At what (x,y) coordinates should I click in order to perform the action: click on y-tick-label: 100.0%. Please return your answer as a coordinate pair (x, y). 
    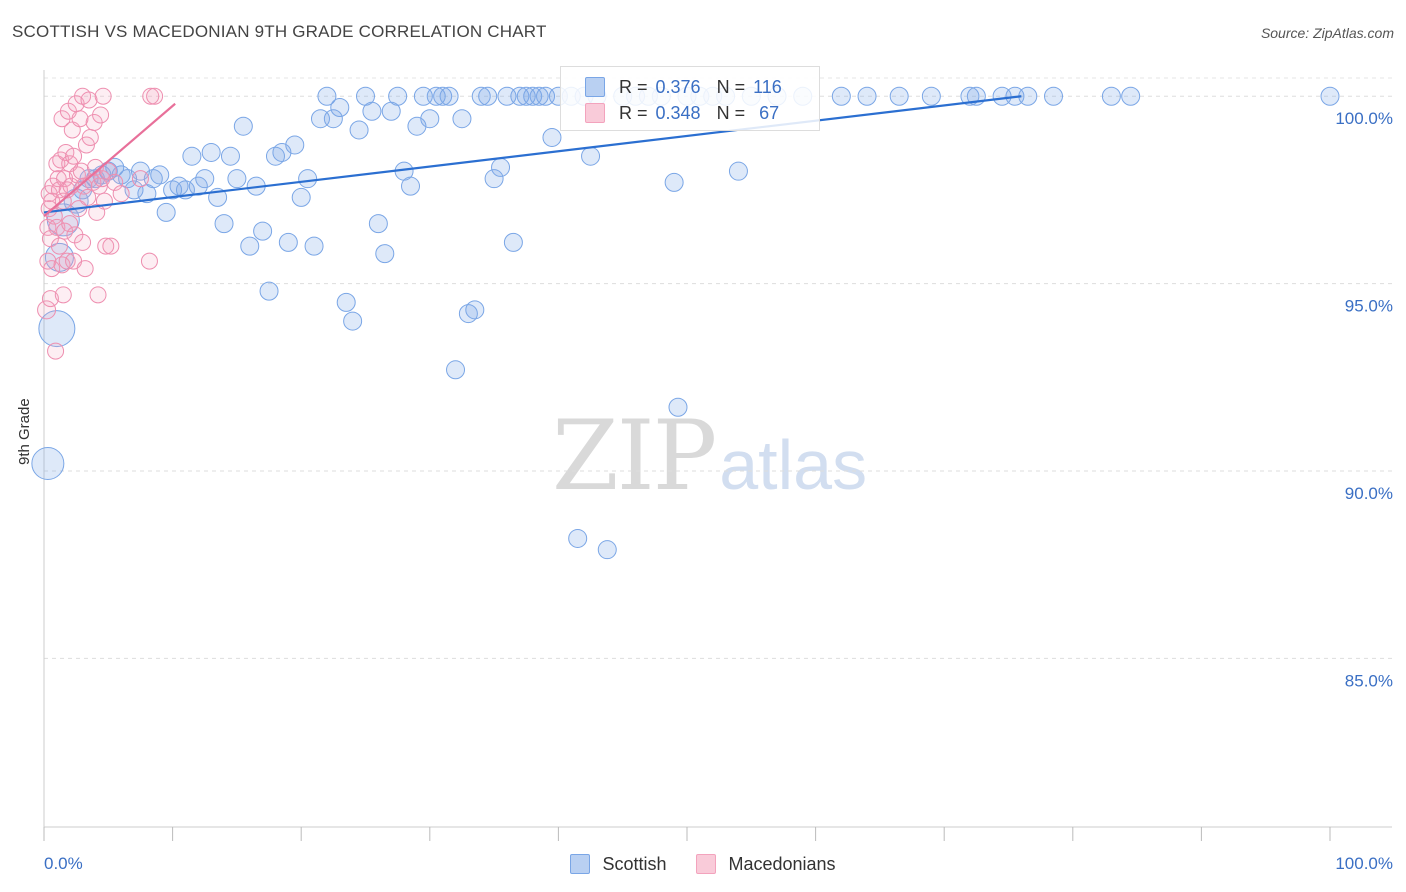
    Looking at the image, I should click on (1364, 118).